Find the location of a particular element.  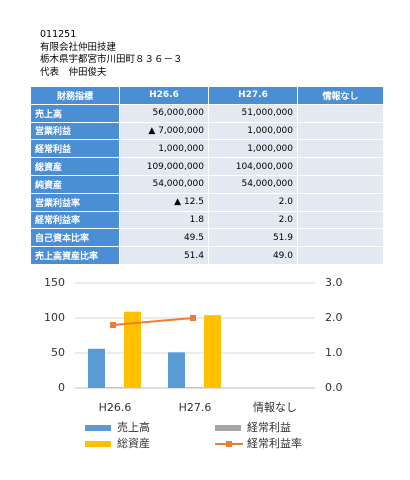

table-row: 営業利益 ▲ 7,000,000 1,000,000 is located at coordinates (207, 131).